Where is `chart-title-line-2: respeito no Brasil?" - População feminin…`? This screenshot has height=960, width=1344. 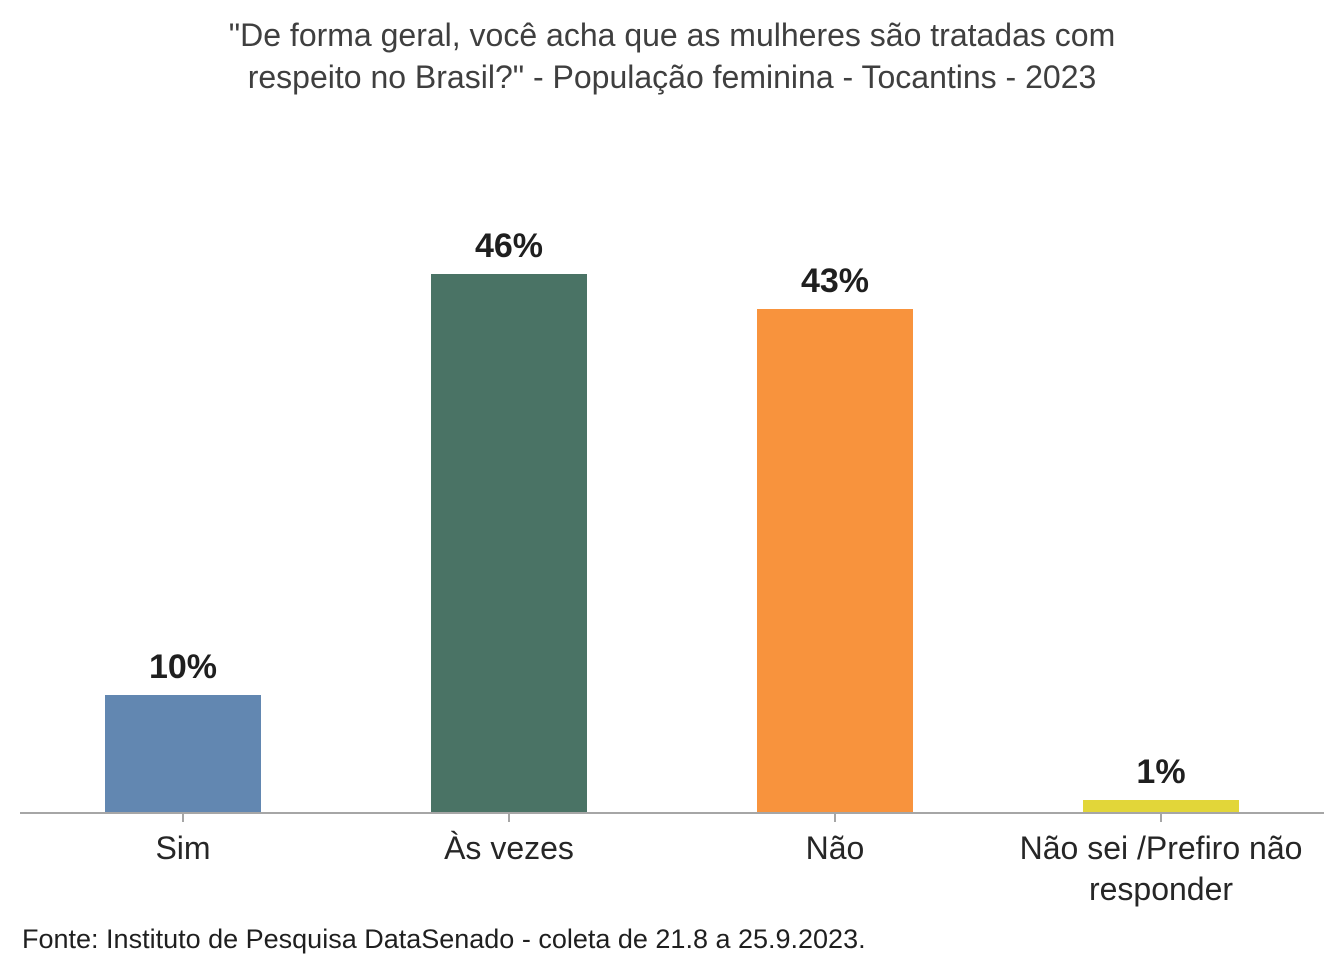
chart-title-line-2: respeito no Brasil?" - População feminin… is located at coordinates (672, 77).